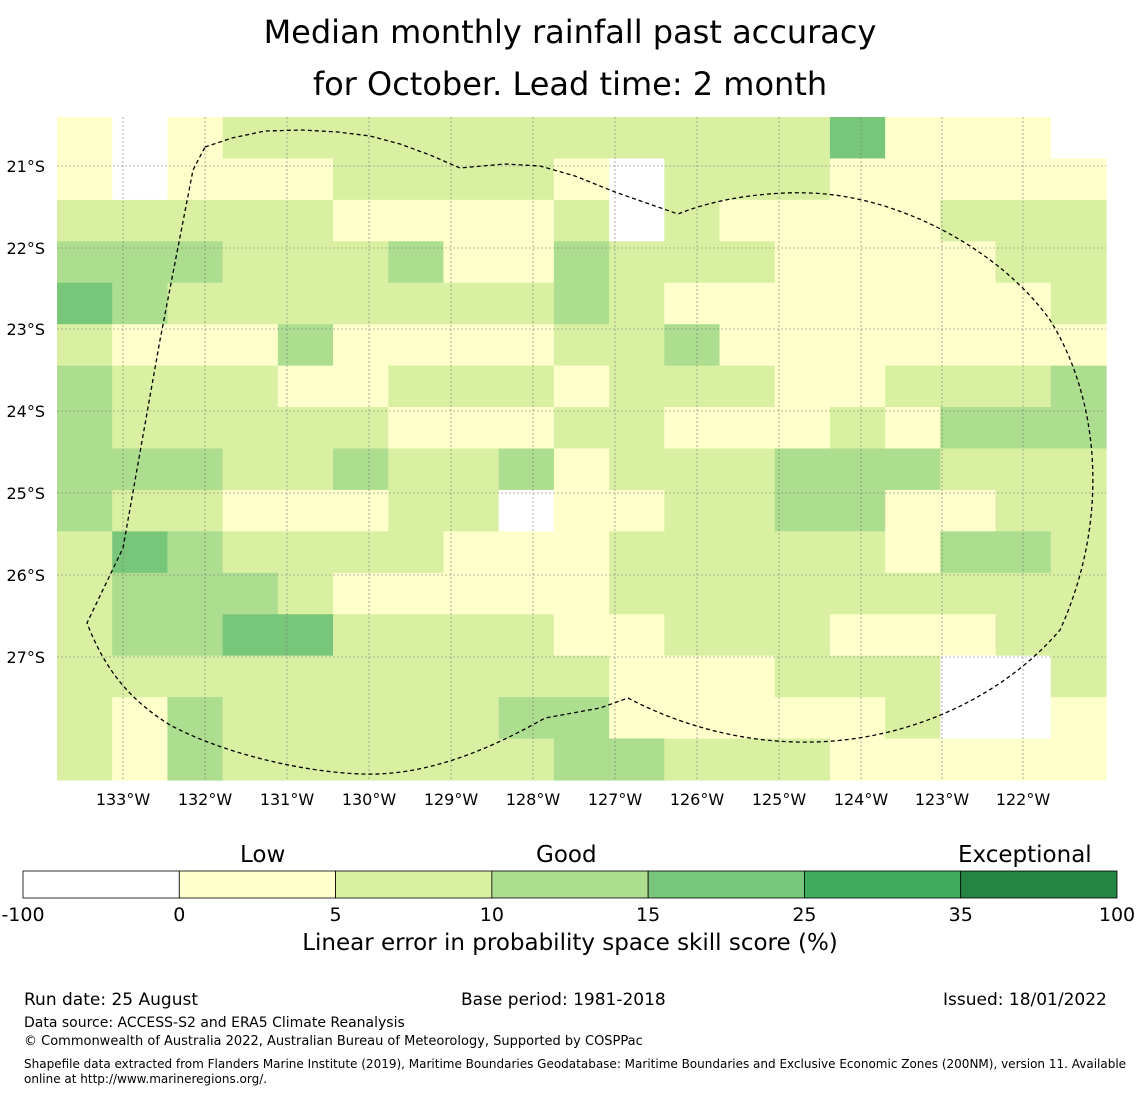 This screenshot has height=1095, width=1140. I want to click on longitude-label: 131°W, so click(287, 799).